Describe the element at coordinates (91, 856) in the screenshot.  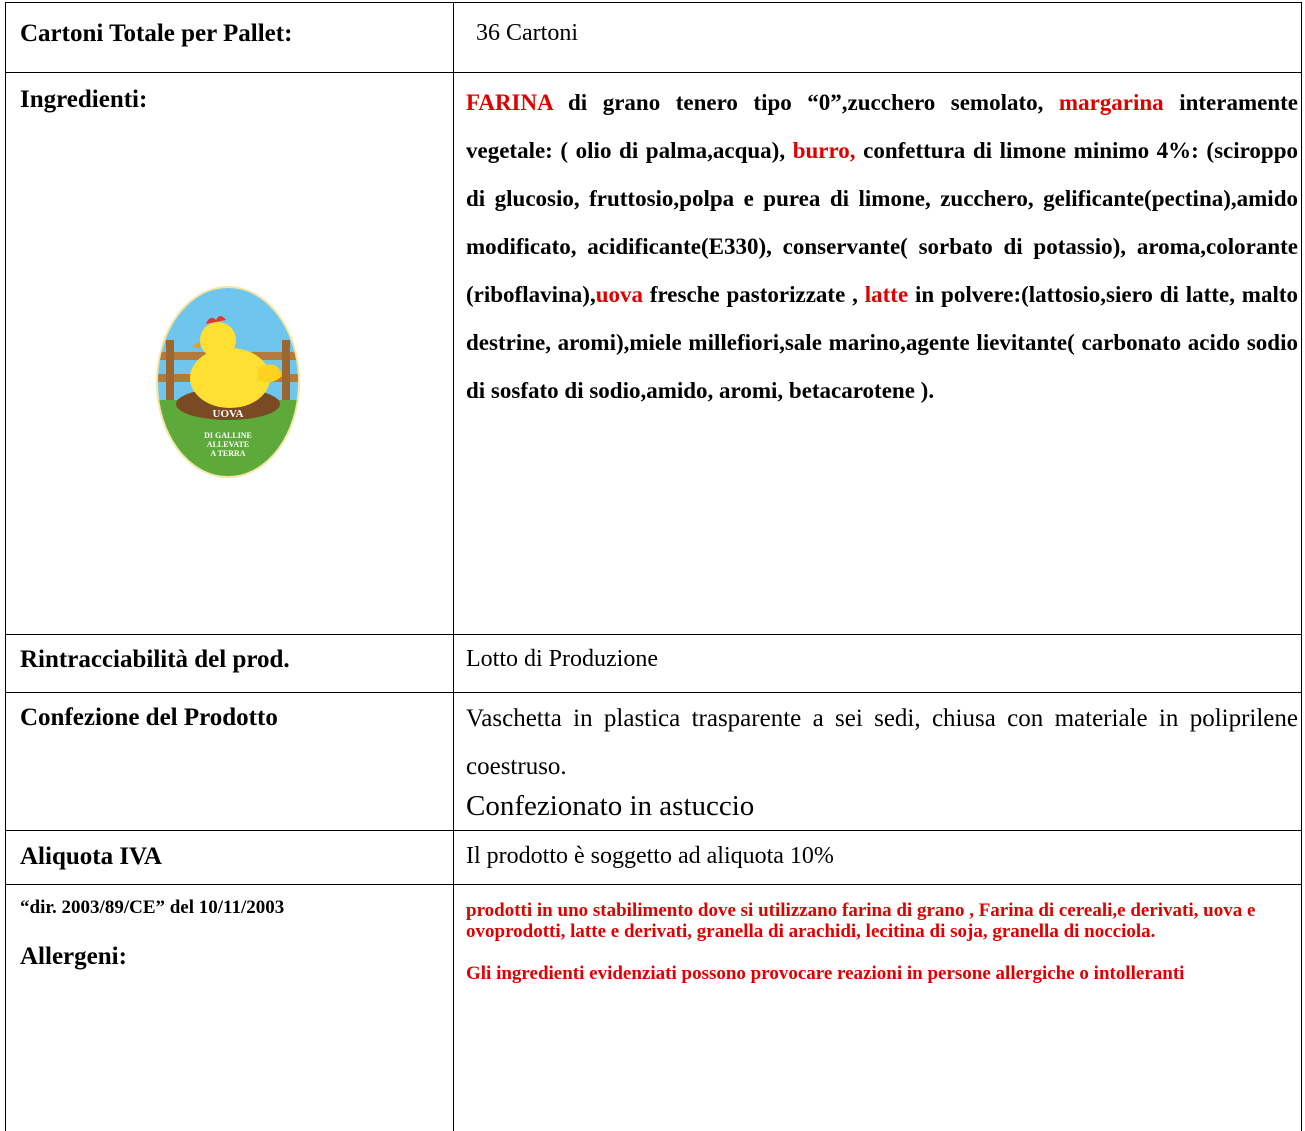
I see `row-label: Aliquota IVA` at that location.